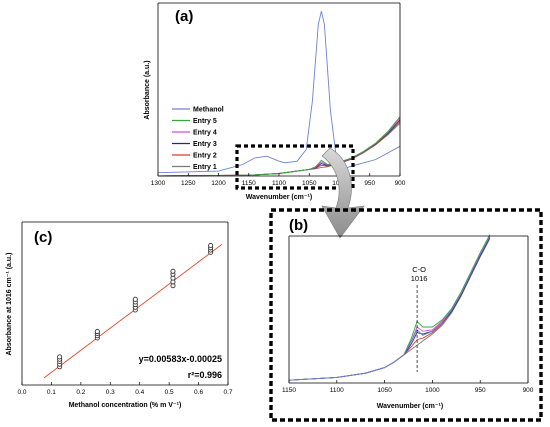 The width and height of the screenshot is (550, 427). Describe the element at coordinates (337, 390) in the screenshot. I see `b-x-tick-label: 1100` at that location.